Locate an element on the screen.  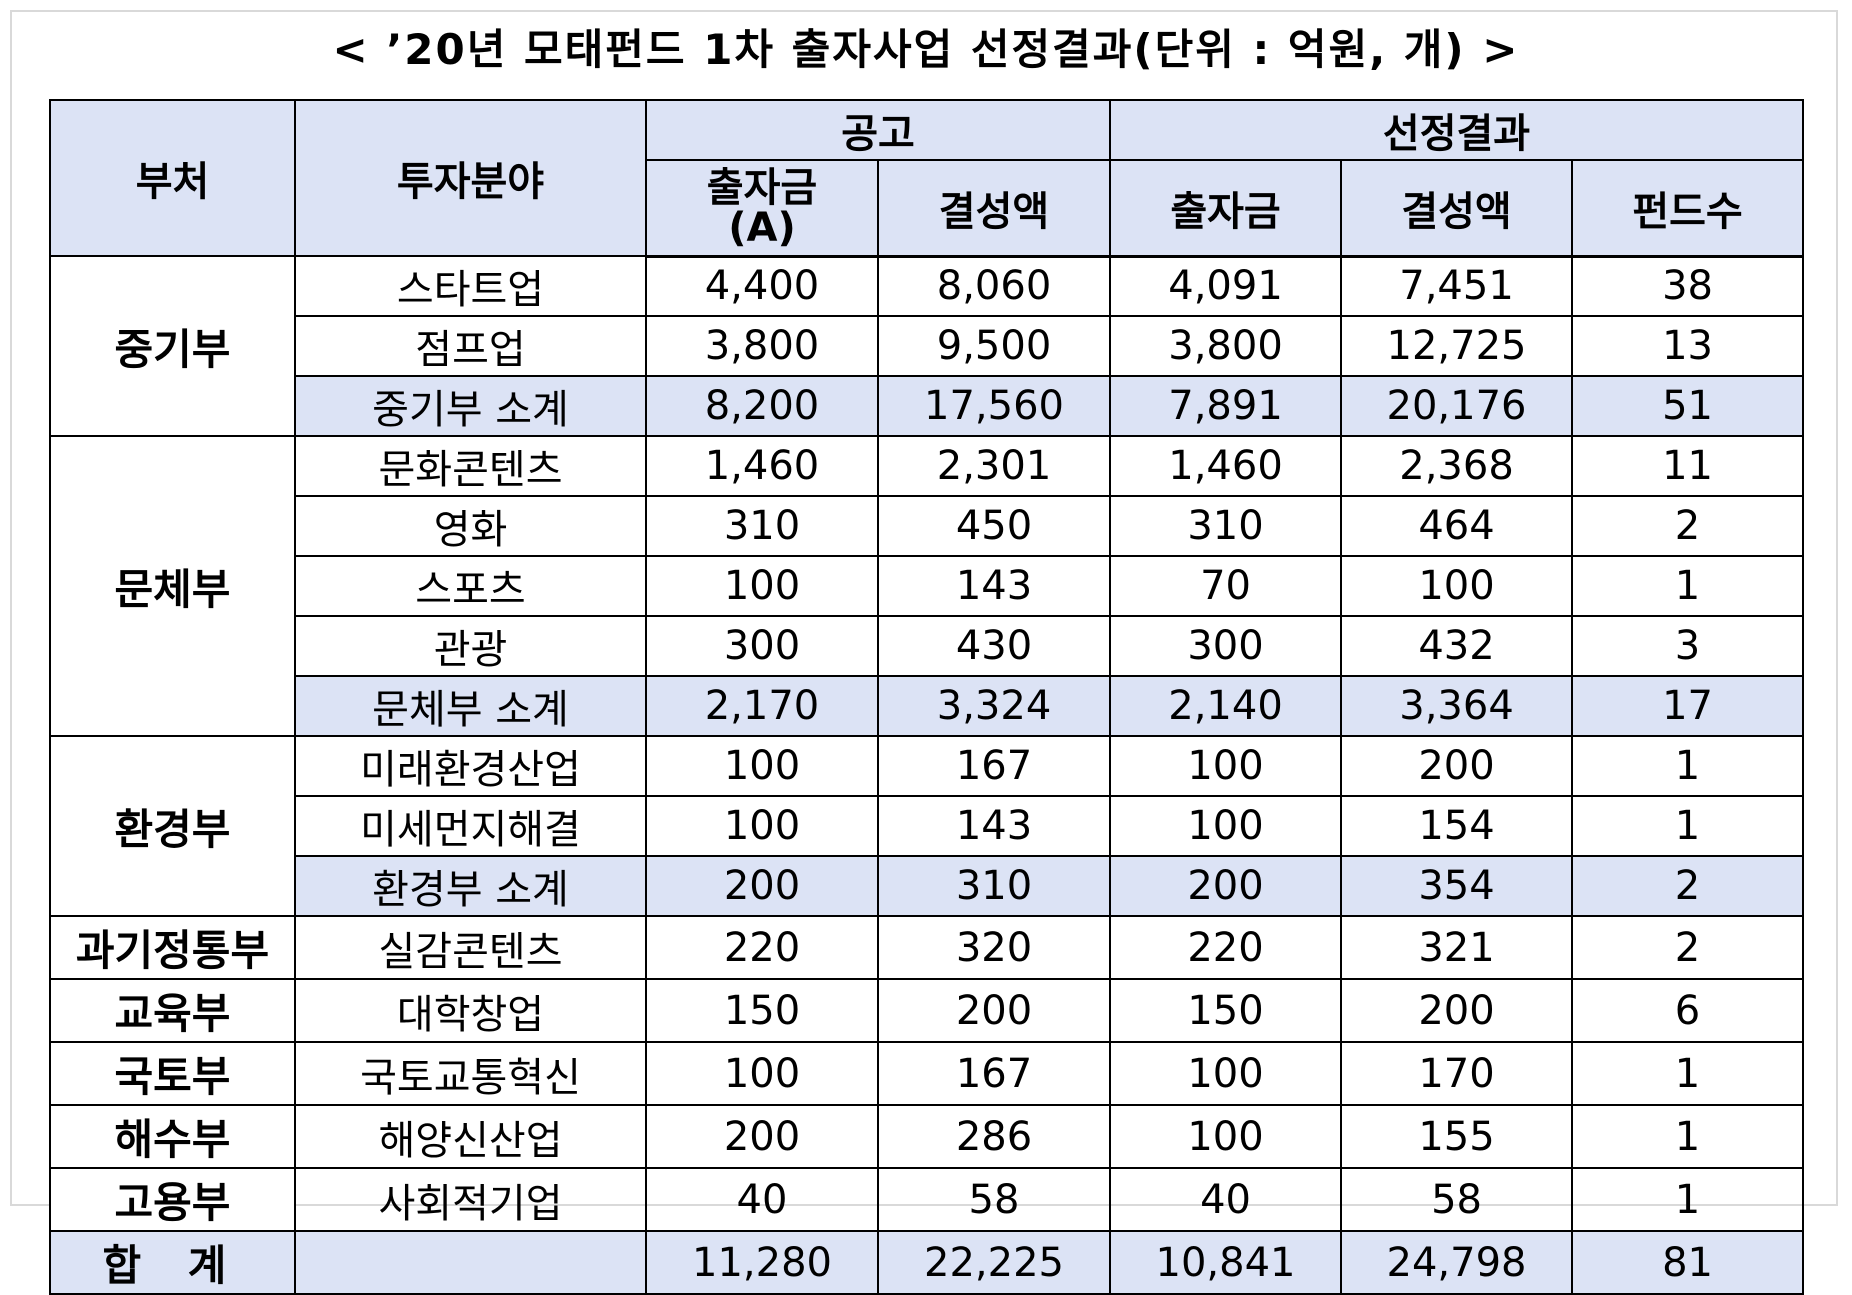
result-invest-cell: 300 is located at coordinates (1226, 646).